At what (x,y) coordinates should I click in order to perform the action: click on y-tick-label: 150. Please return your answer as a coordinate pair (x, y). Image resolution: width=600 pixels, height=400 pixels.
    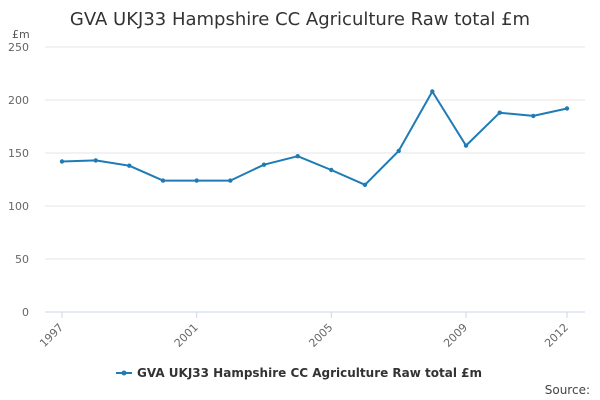
    Looking at the image, I should click on (18, 153).